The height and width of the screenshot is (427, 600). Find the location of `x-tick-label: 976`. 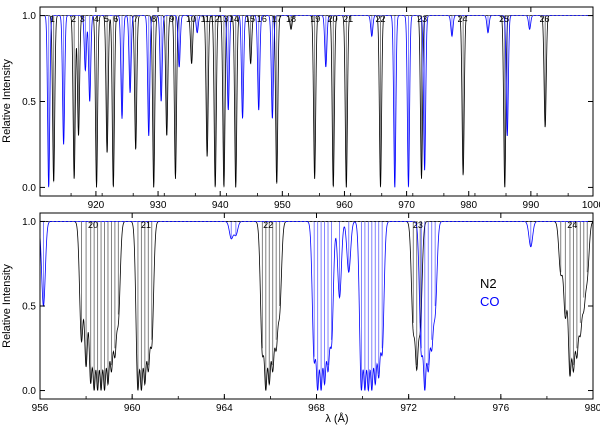

x-tick-label: 976 is located at coordinates (500, 408).